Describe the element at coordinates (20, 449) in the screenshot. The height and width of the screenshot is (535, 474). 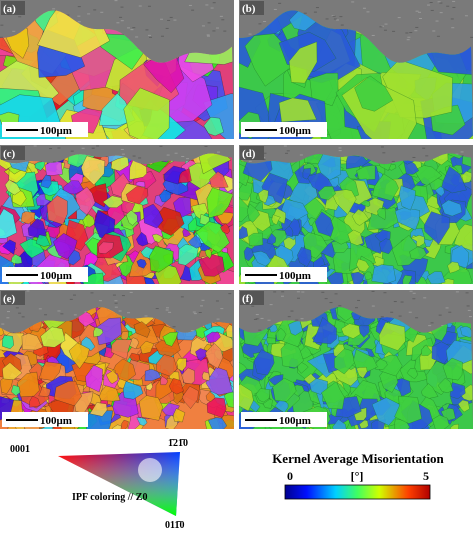
I see `ipf-corner: 0001` at that location.